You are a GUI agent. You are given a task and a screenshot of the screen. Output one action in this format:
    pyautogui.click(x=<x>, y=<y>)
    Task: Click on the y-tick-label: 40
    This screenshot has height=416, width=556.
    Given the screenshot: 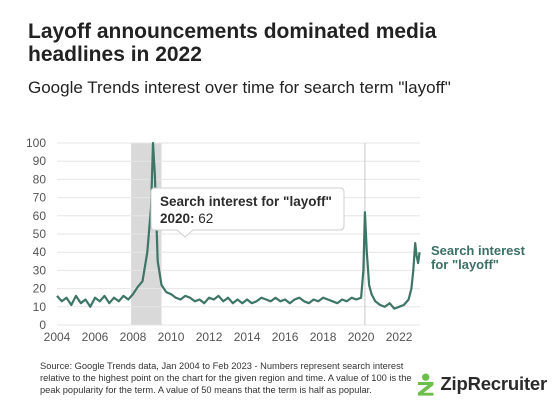 What is the action you would take?
    pyautogui.click(x=40, y=252)
    